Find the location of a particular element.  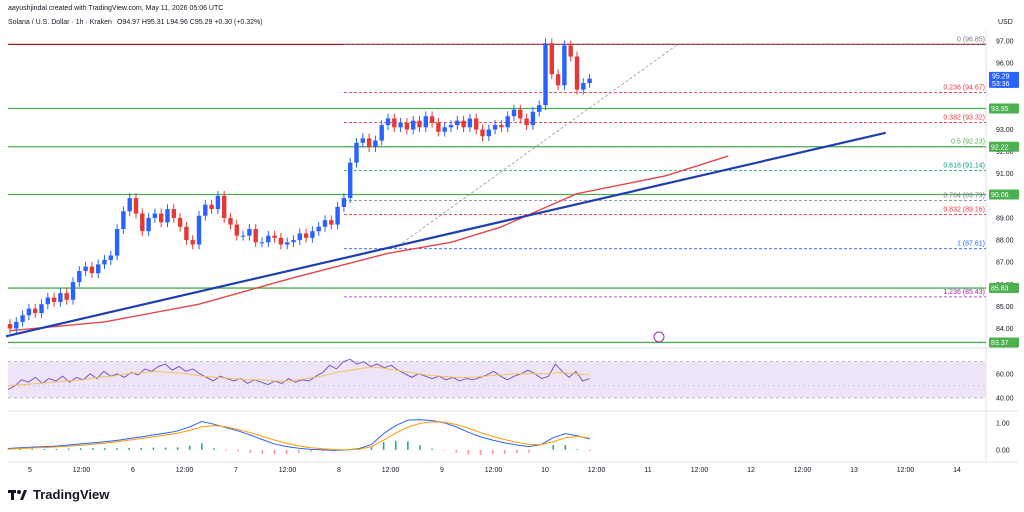

event-marker-icon is located at coordinates (659, 337).